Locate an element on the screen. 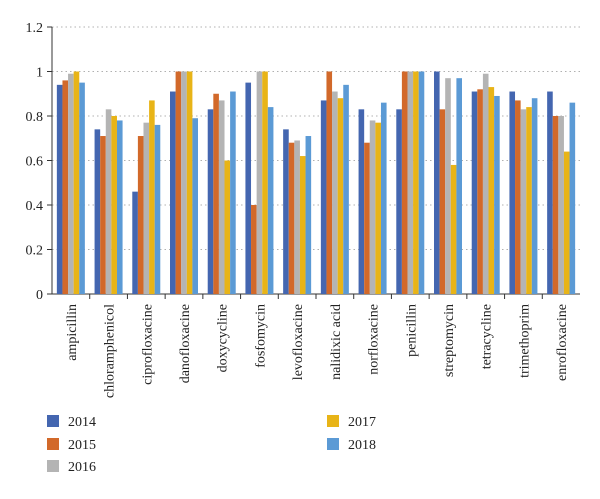 The height and width of the screenshot is (499, 600). bar-2016-enrofloxacine is located at coordinates (561, 205).